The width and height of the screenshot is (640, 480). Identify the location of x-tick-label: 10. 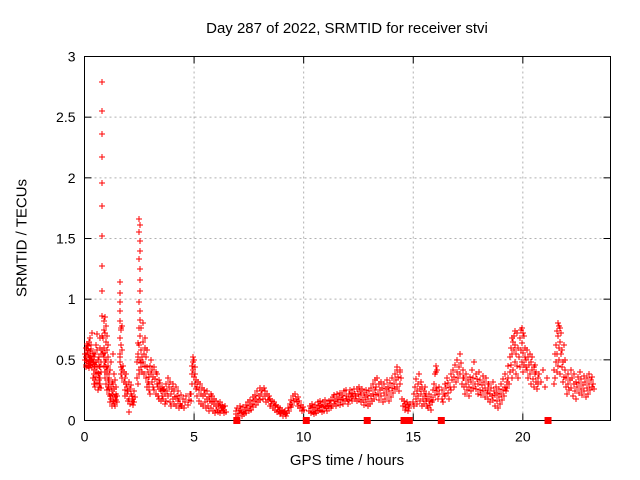
(304, 437).